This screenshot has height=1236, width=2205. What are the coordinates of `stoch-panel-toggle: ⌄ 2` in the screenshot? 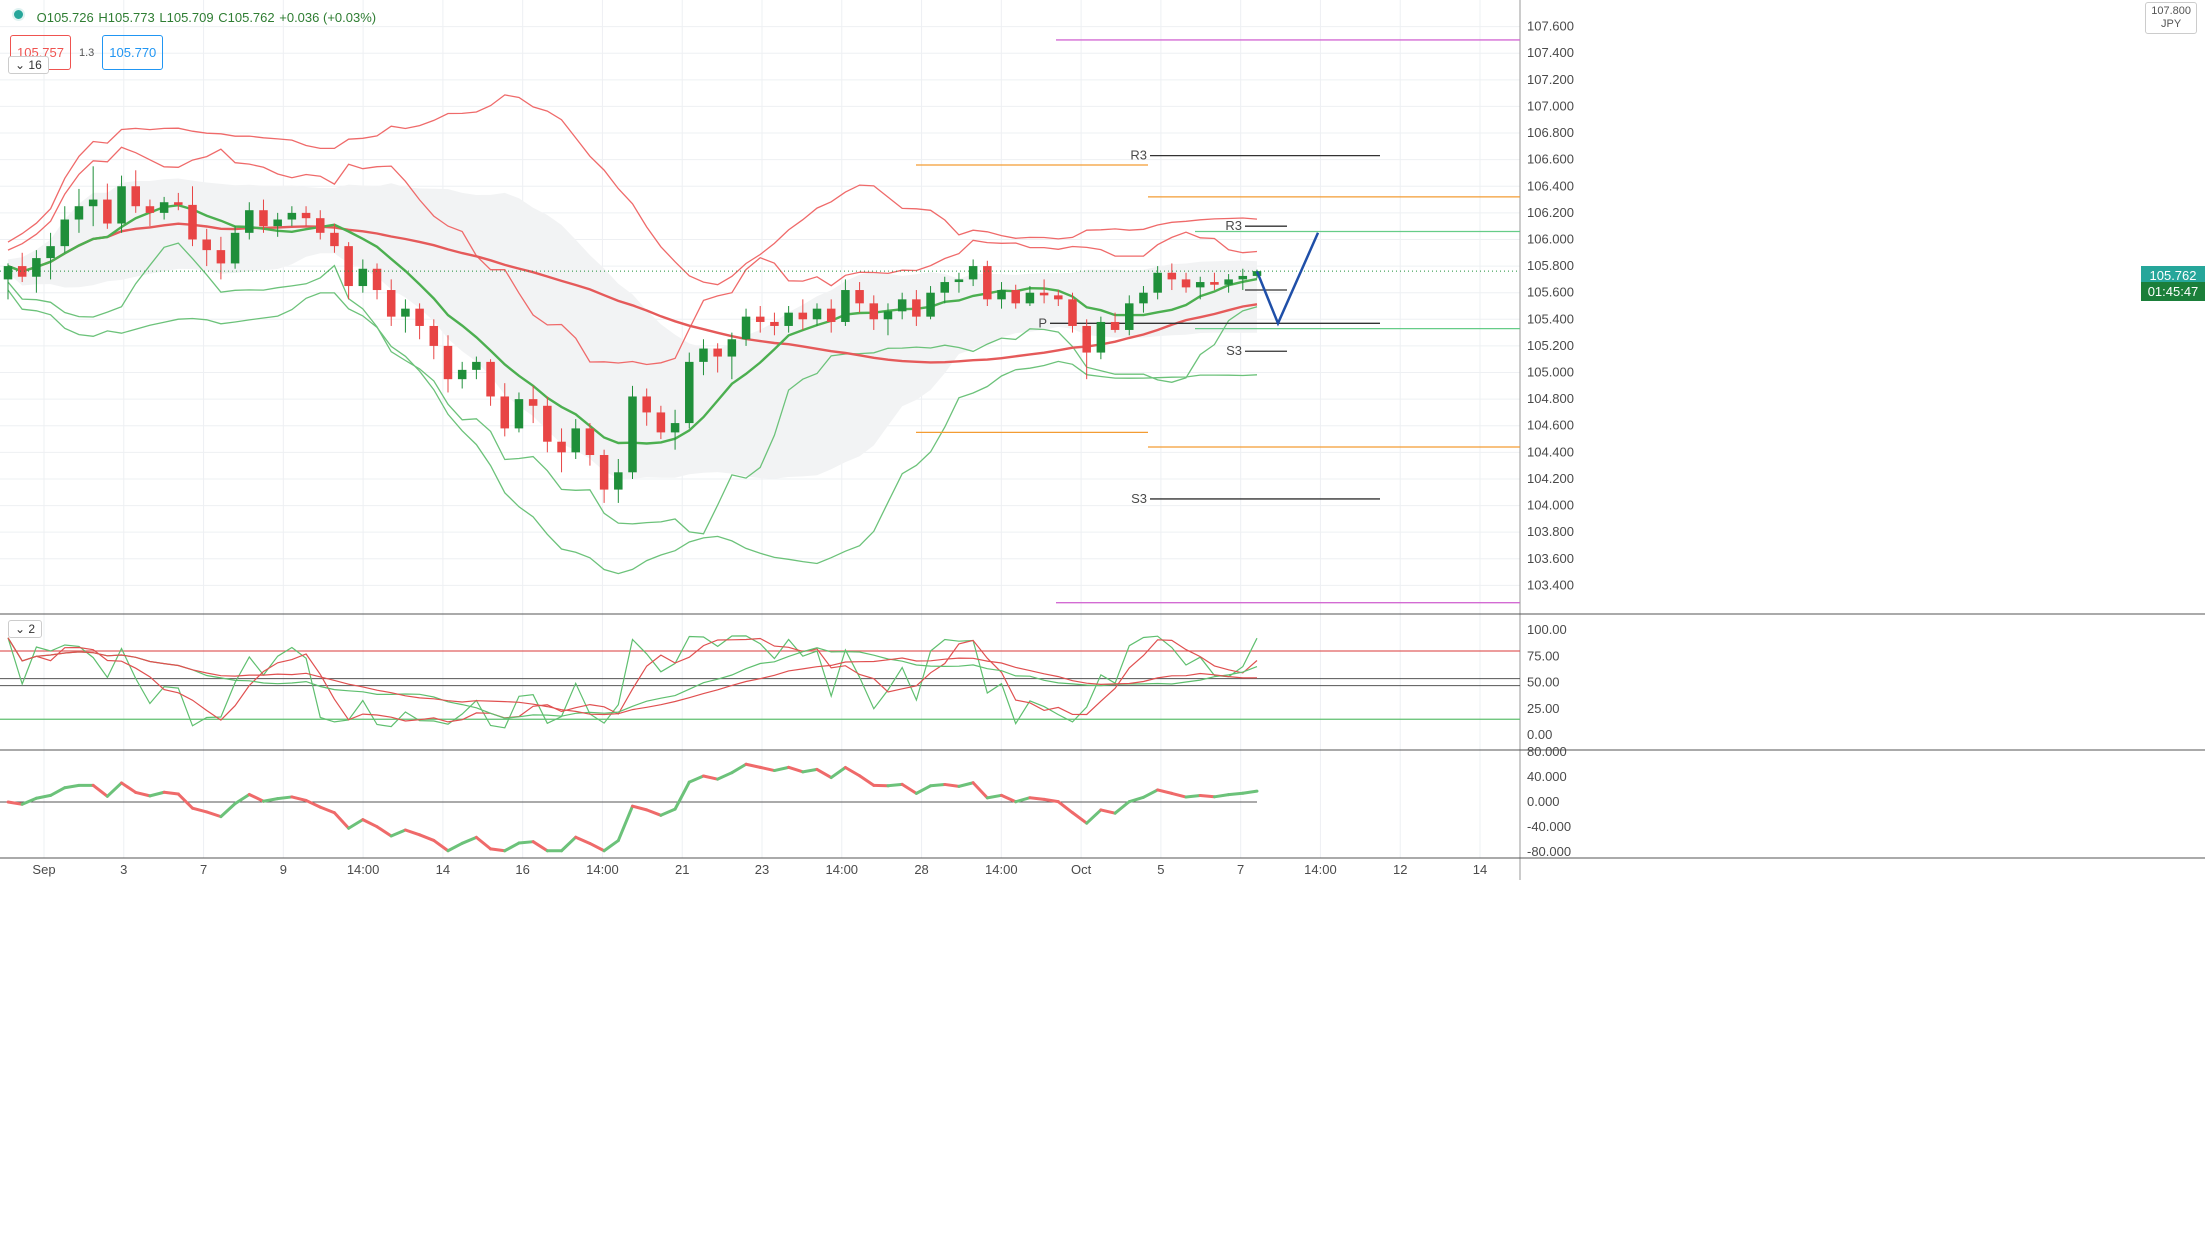 It's located at (25, 629).